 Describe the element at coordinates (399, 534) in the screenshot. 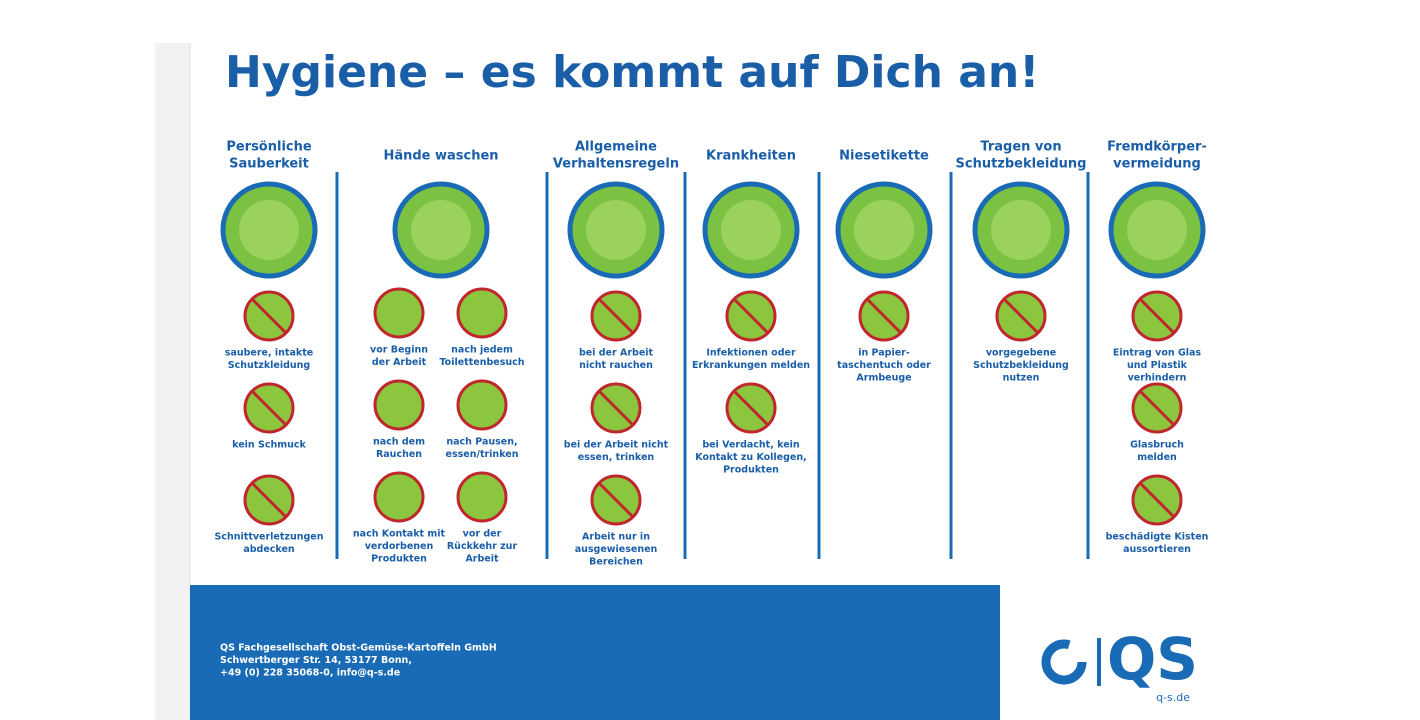

I see `item-label: nach Kontakt mit` at that location.